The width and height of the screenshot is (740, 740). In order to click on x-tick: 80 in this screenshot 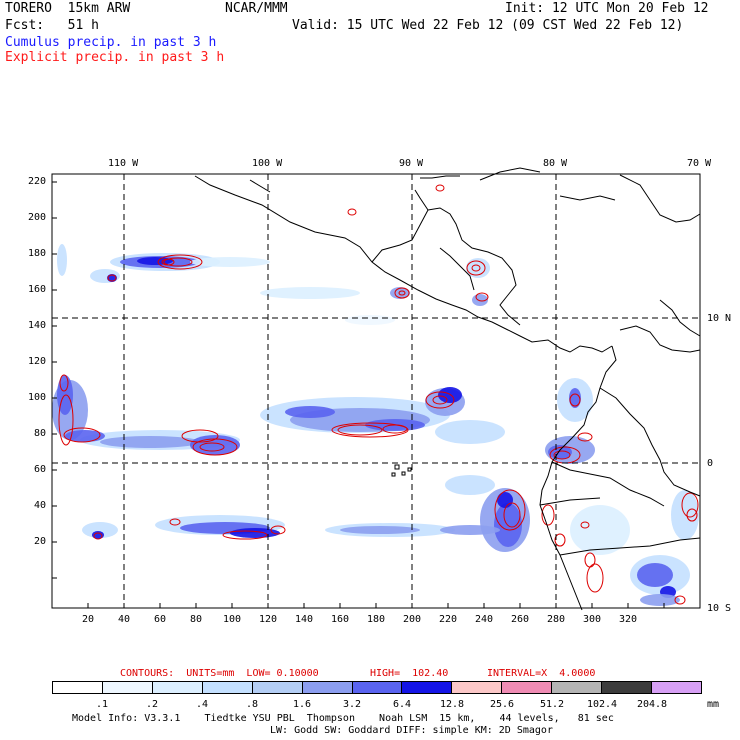, I will do `click(196, 619)`.